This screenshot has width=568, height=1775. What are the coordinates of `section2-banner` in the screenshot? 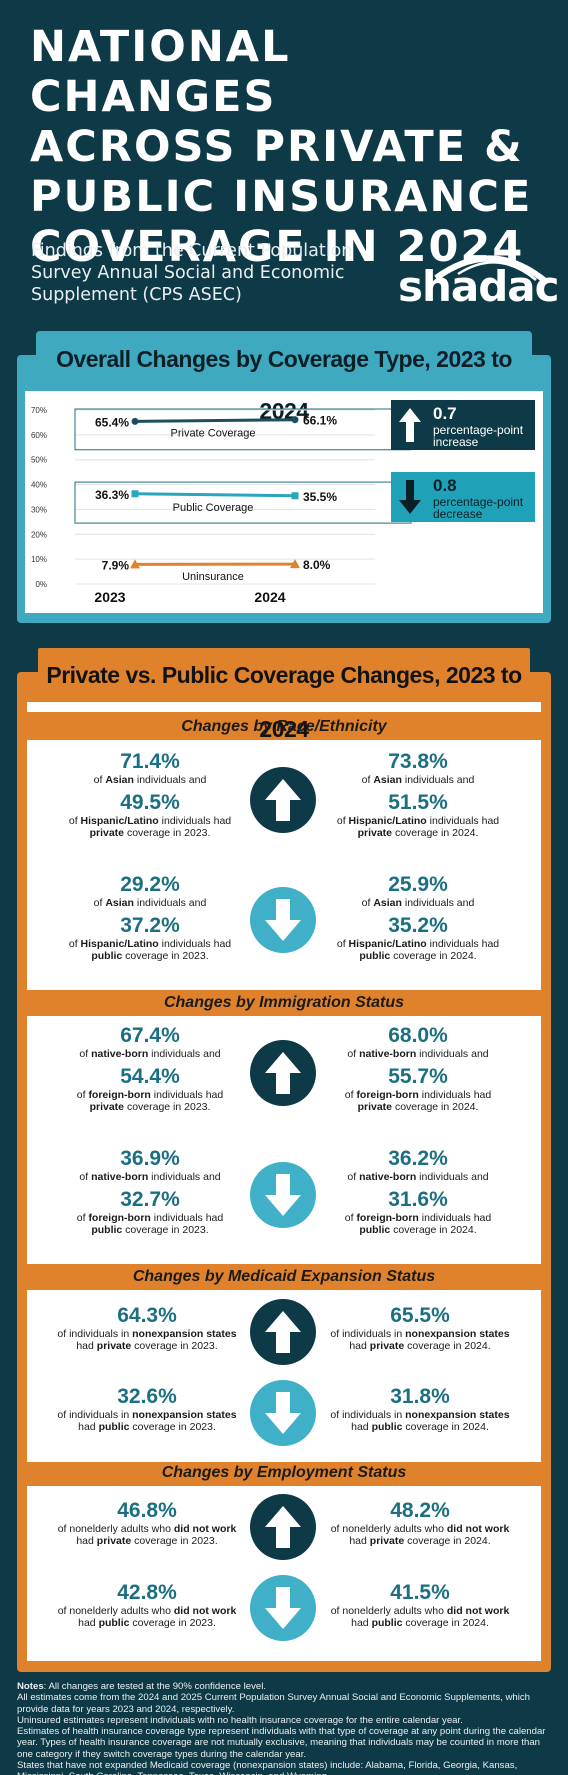 It's located at (284, 675).